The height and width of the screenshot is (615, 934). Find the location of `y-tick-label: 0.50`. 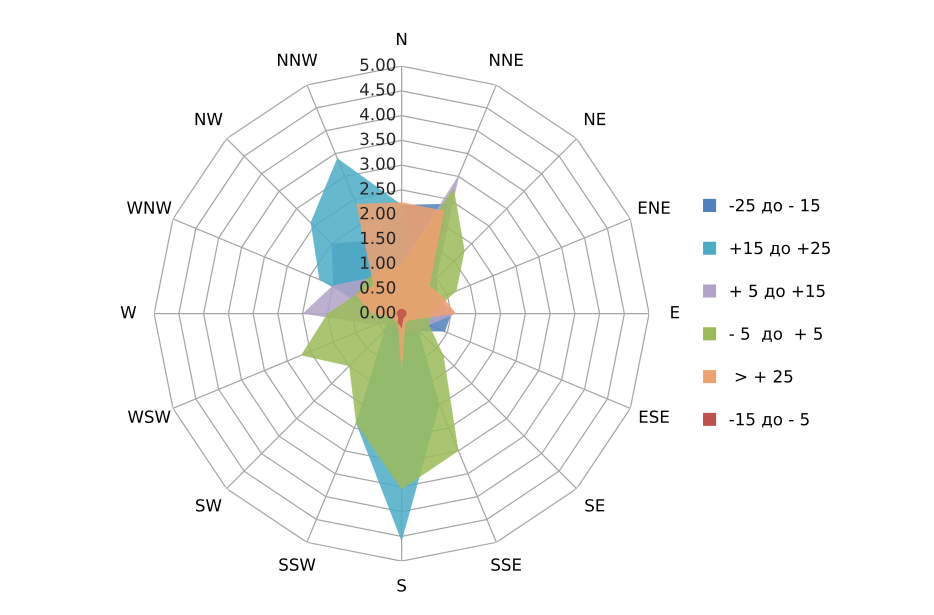

y-tick-label: 0.50 is located at coordinates (378, 287).